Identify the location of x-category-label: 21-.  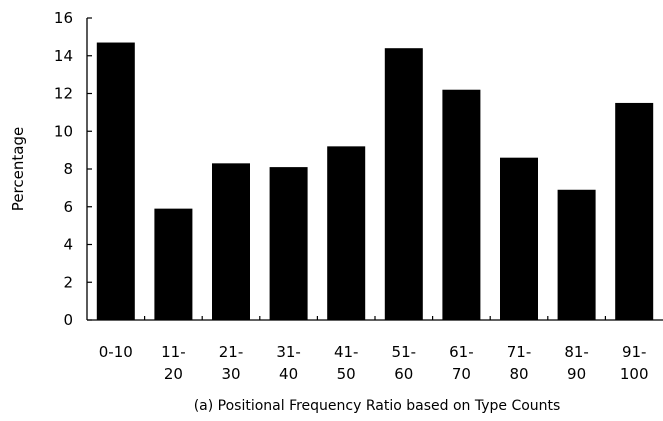
(231, 352).